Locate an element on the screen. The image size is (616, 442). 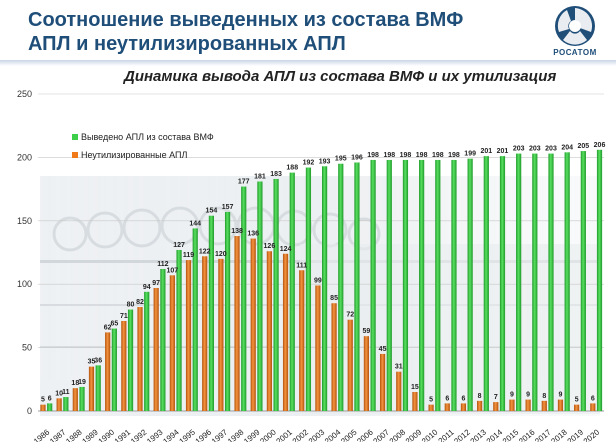
data-label-unutilized: 119 is located at coordinates (188, 255).